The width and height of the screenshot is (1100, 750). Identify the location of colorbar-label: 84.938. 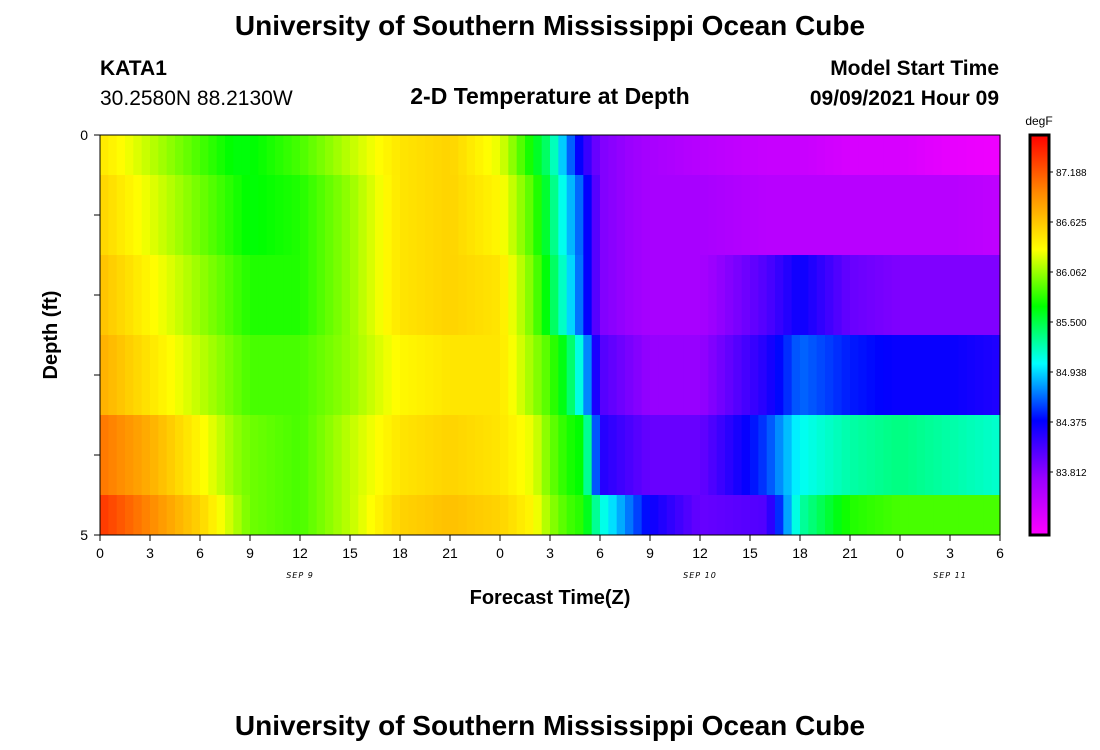
(1071, 373).